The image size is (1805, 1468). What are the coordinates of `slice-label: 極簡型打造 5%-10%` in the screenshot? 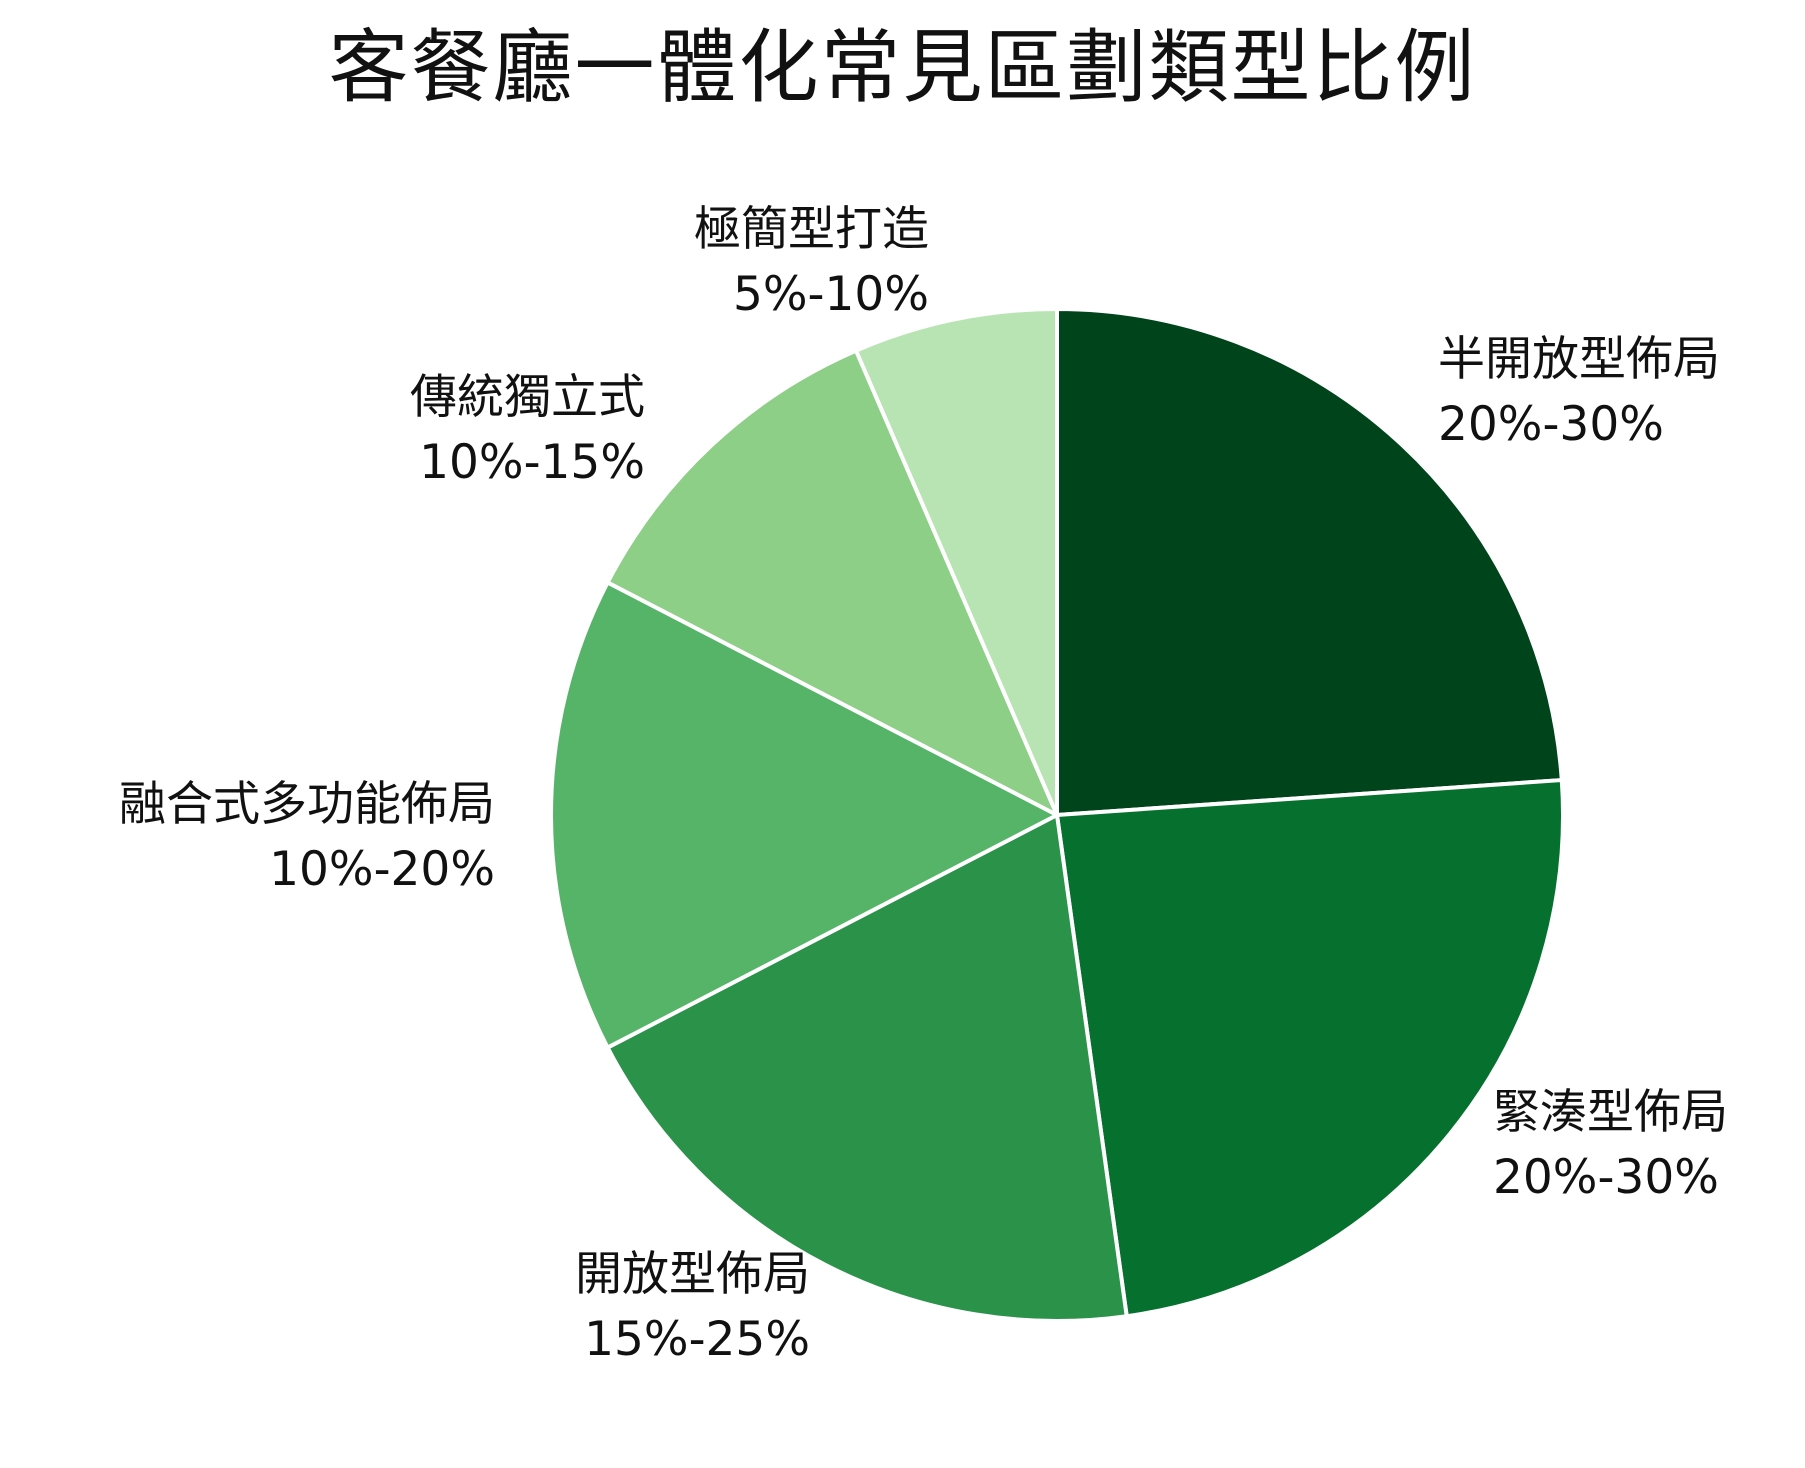 It's located at (811, 262).